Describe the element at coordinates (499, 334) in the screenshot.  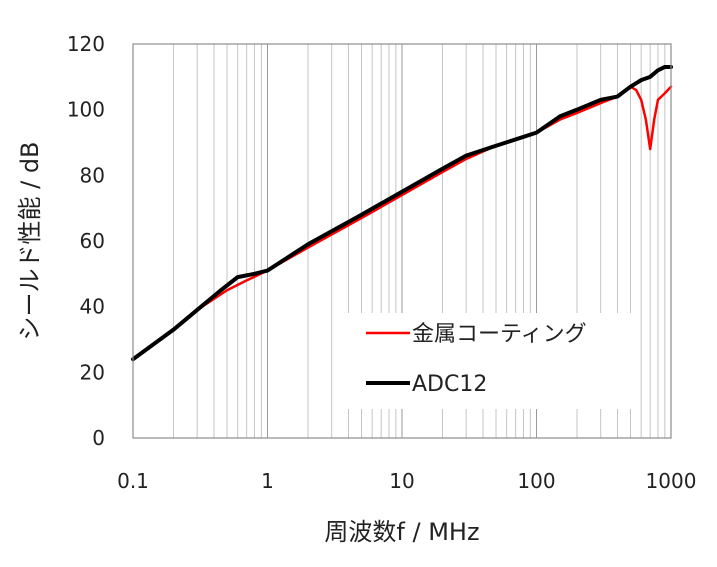
I see `legend-label-metal-coating: 金属コーティング` at that location.